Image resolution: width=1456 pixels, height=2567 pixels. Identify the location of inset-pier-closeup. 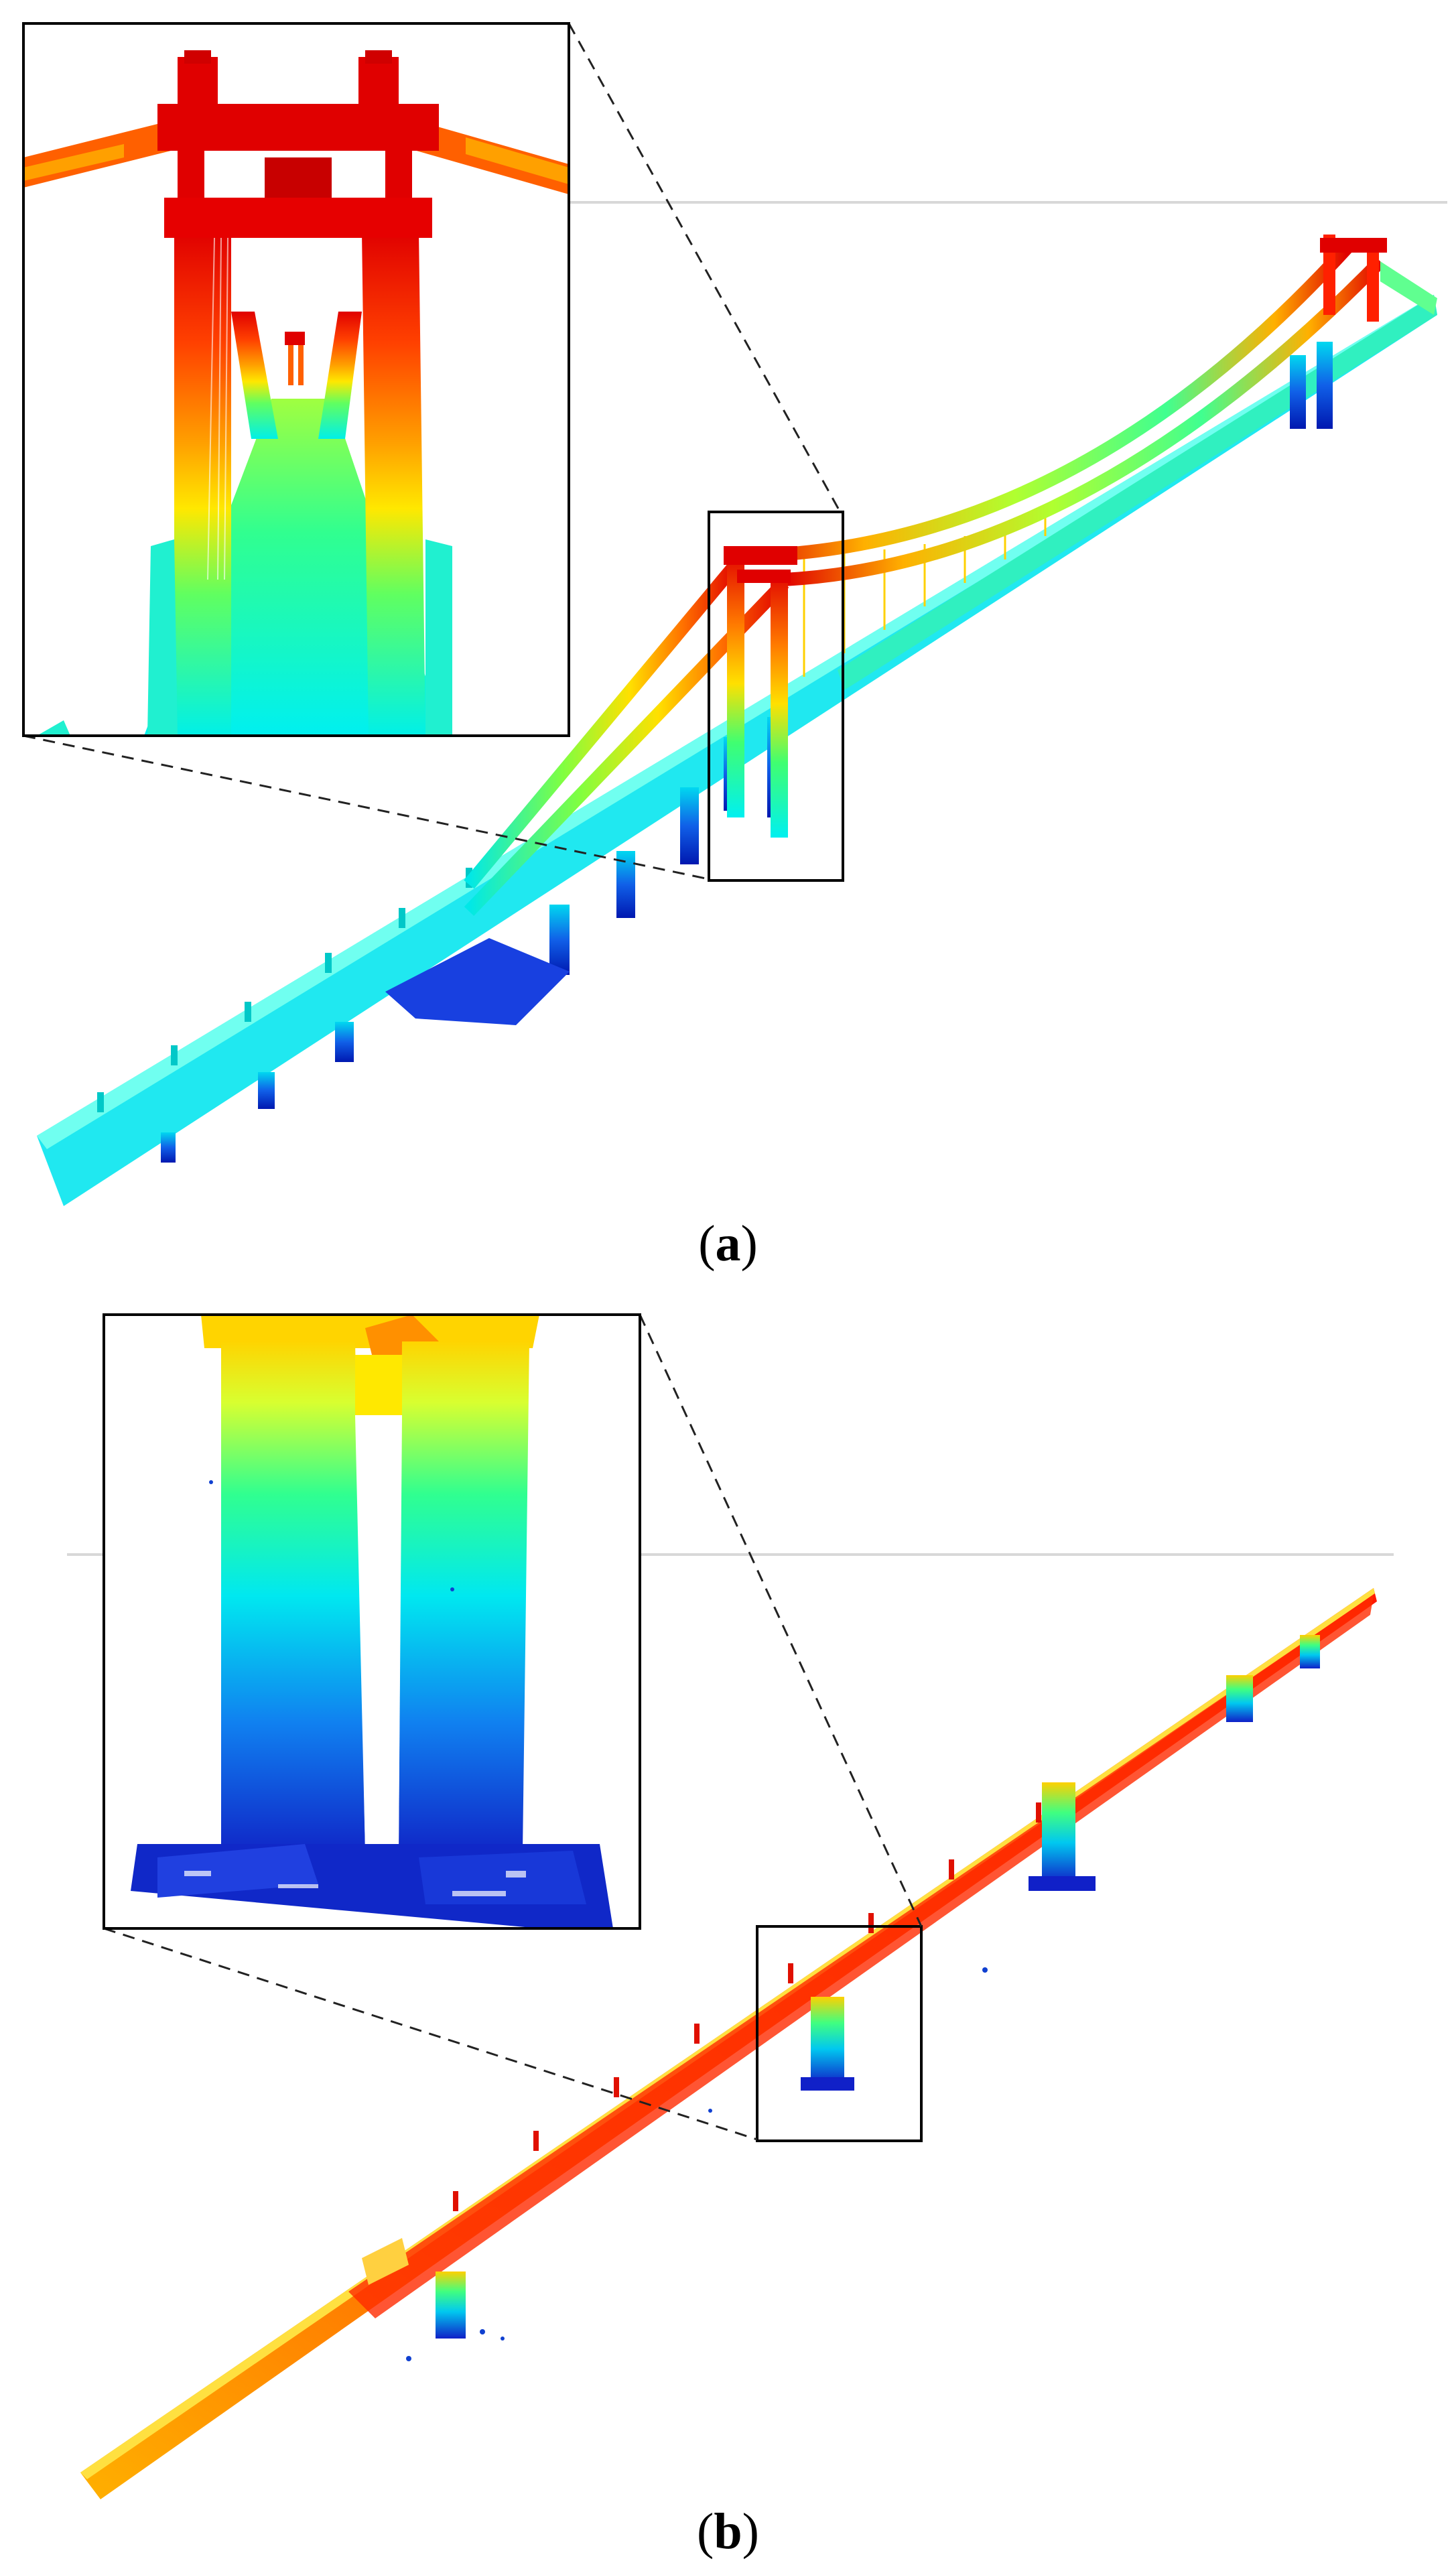
(372, 1621).